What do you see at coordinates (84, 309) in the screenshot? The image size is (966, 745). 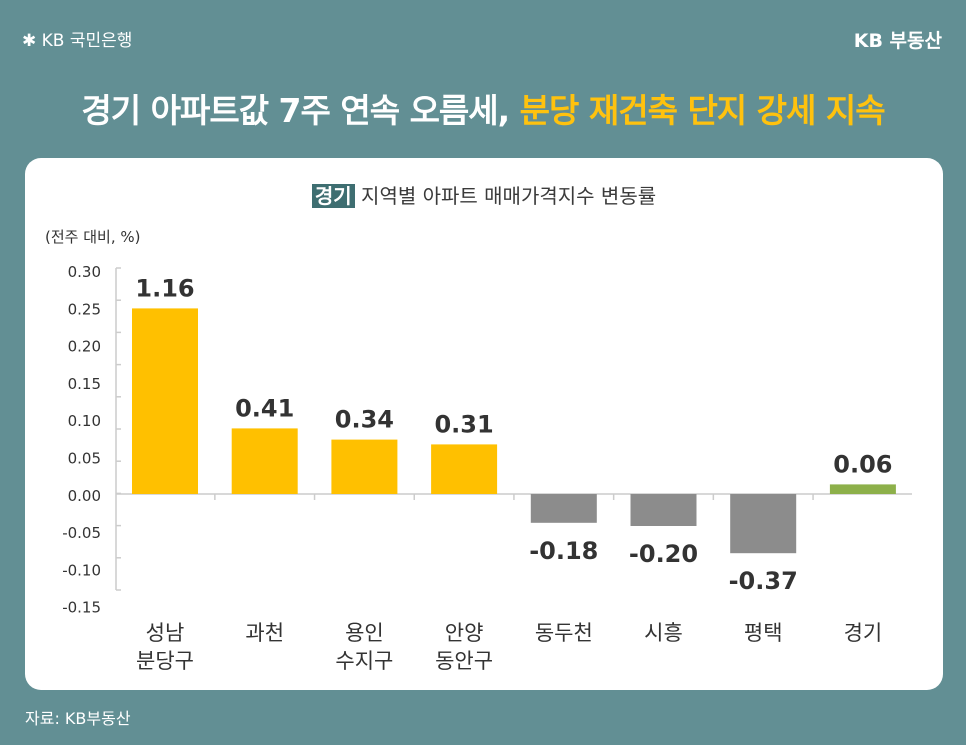 I see `y-tick-label: 0.25` at bounding box center [84, 309].